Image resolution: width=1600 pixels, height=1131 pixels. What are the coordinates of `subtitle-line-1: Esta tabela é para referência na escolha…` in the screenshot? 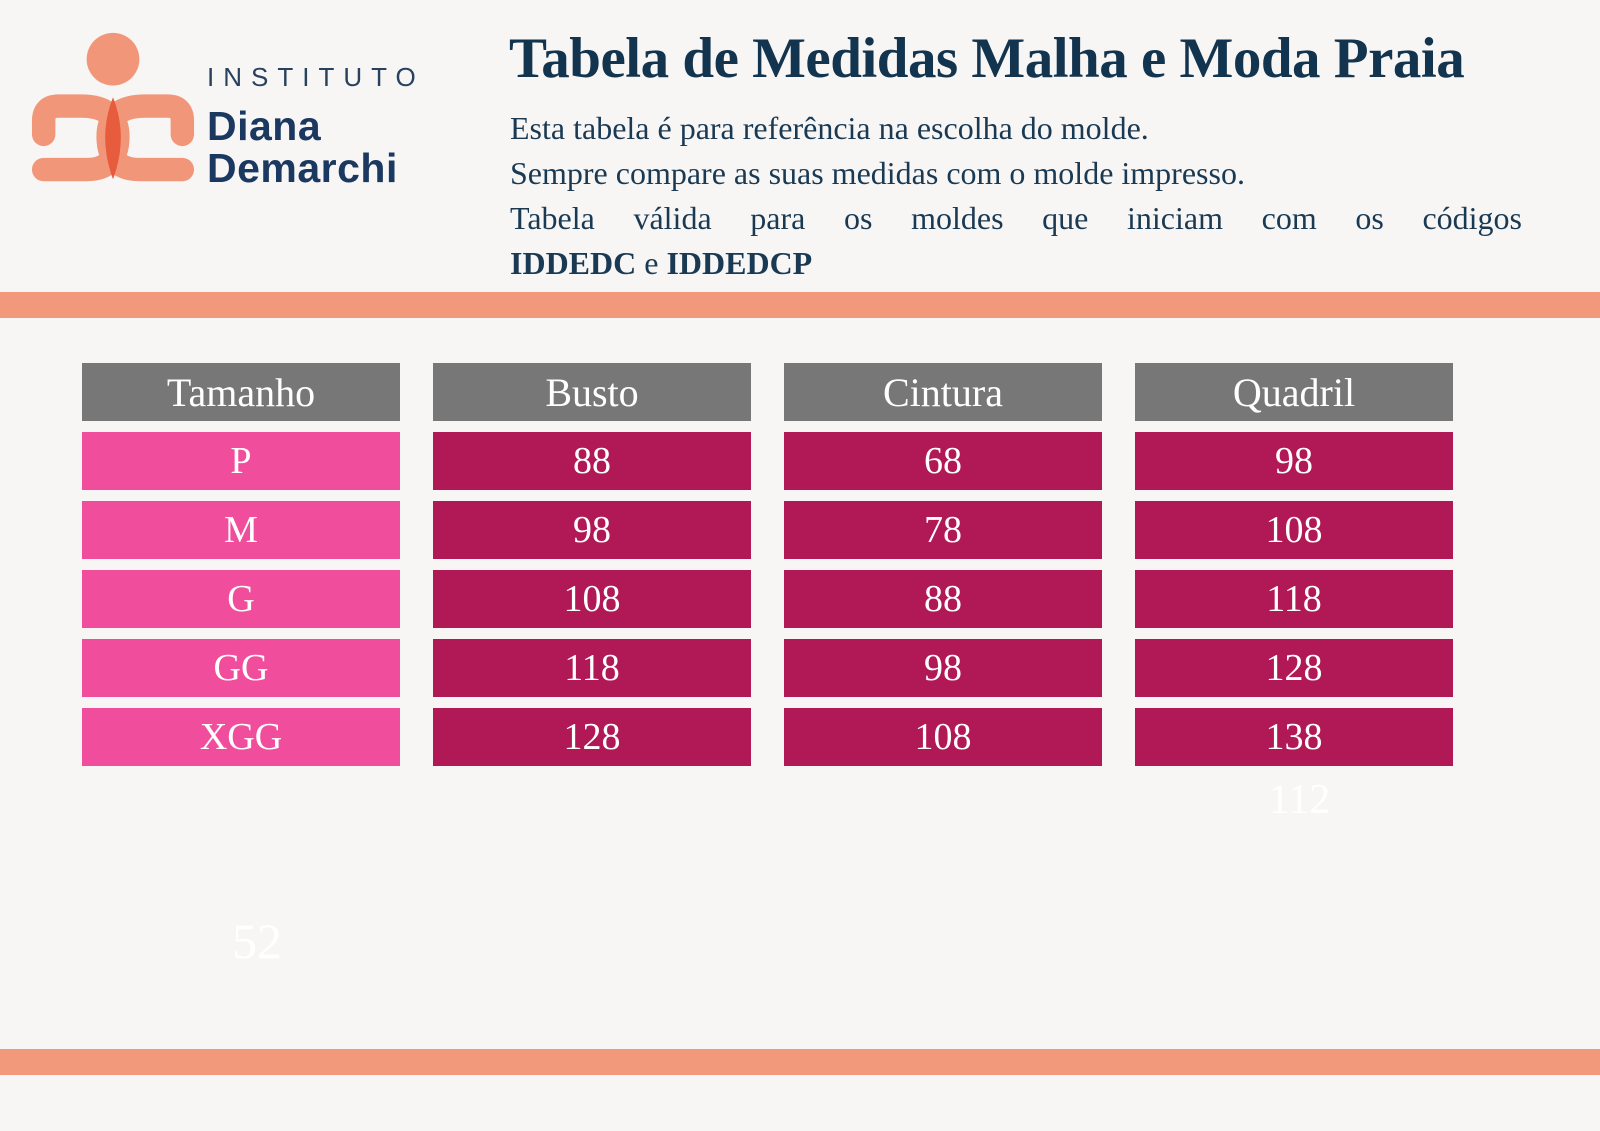 It's located at (829, 128).